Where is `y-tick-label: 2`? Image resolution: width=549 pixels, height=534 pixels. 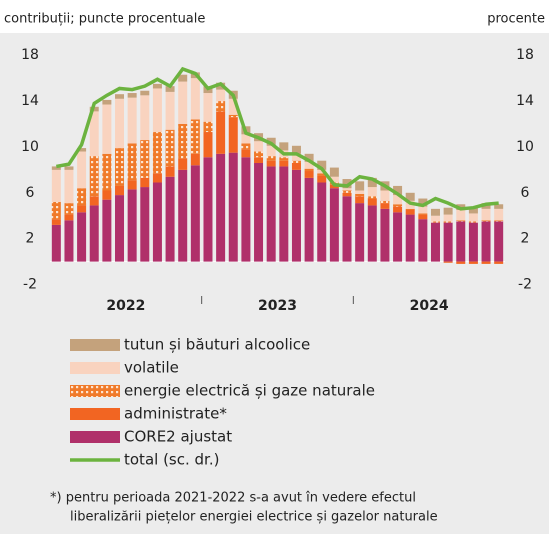 y-tick-label: 2 is located at coordinates (30, 239).